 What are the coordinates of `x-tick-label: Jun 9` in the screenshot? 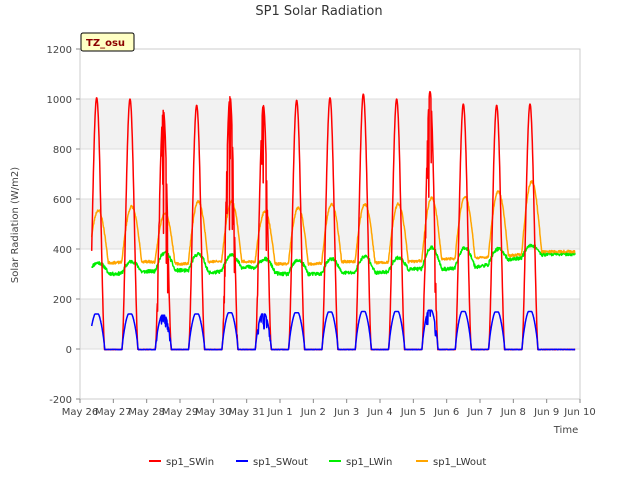 It's located at (546, 412).